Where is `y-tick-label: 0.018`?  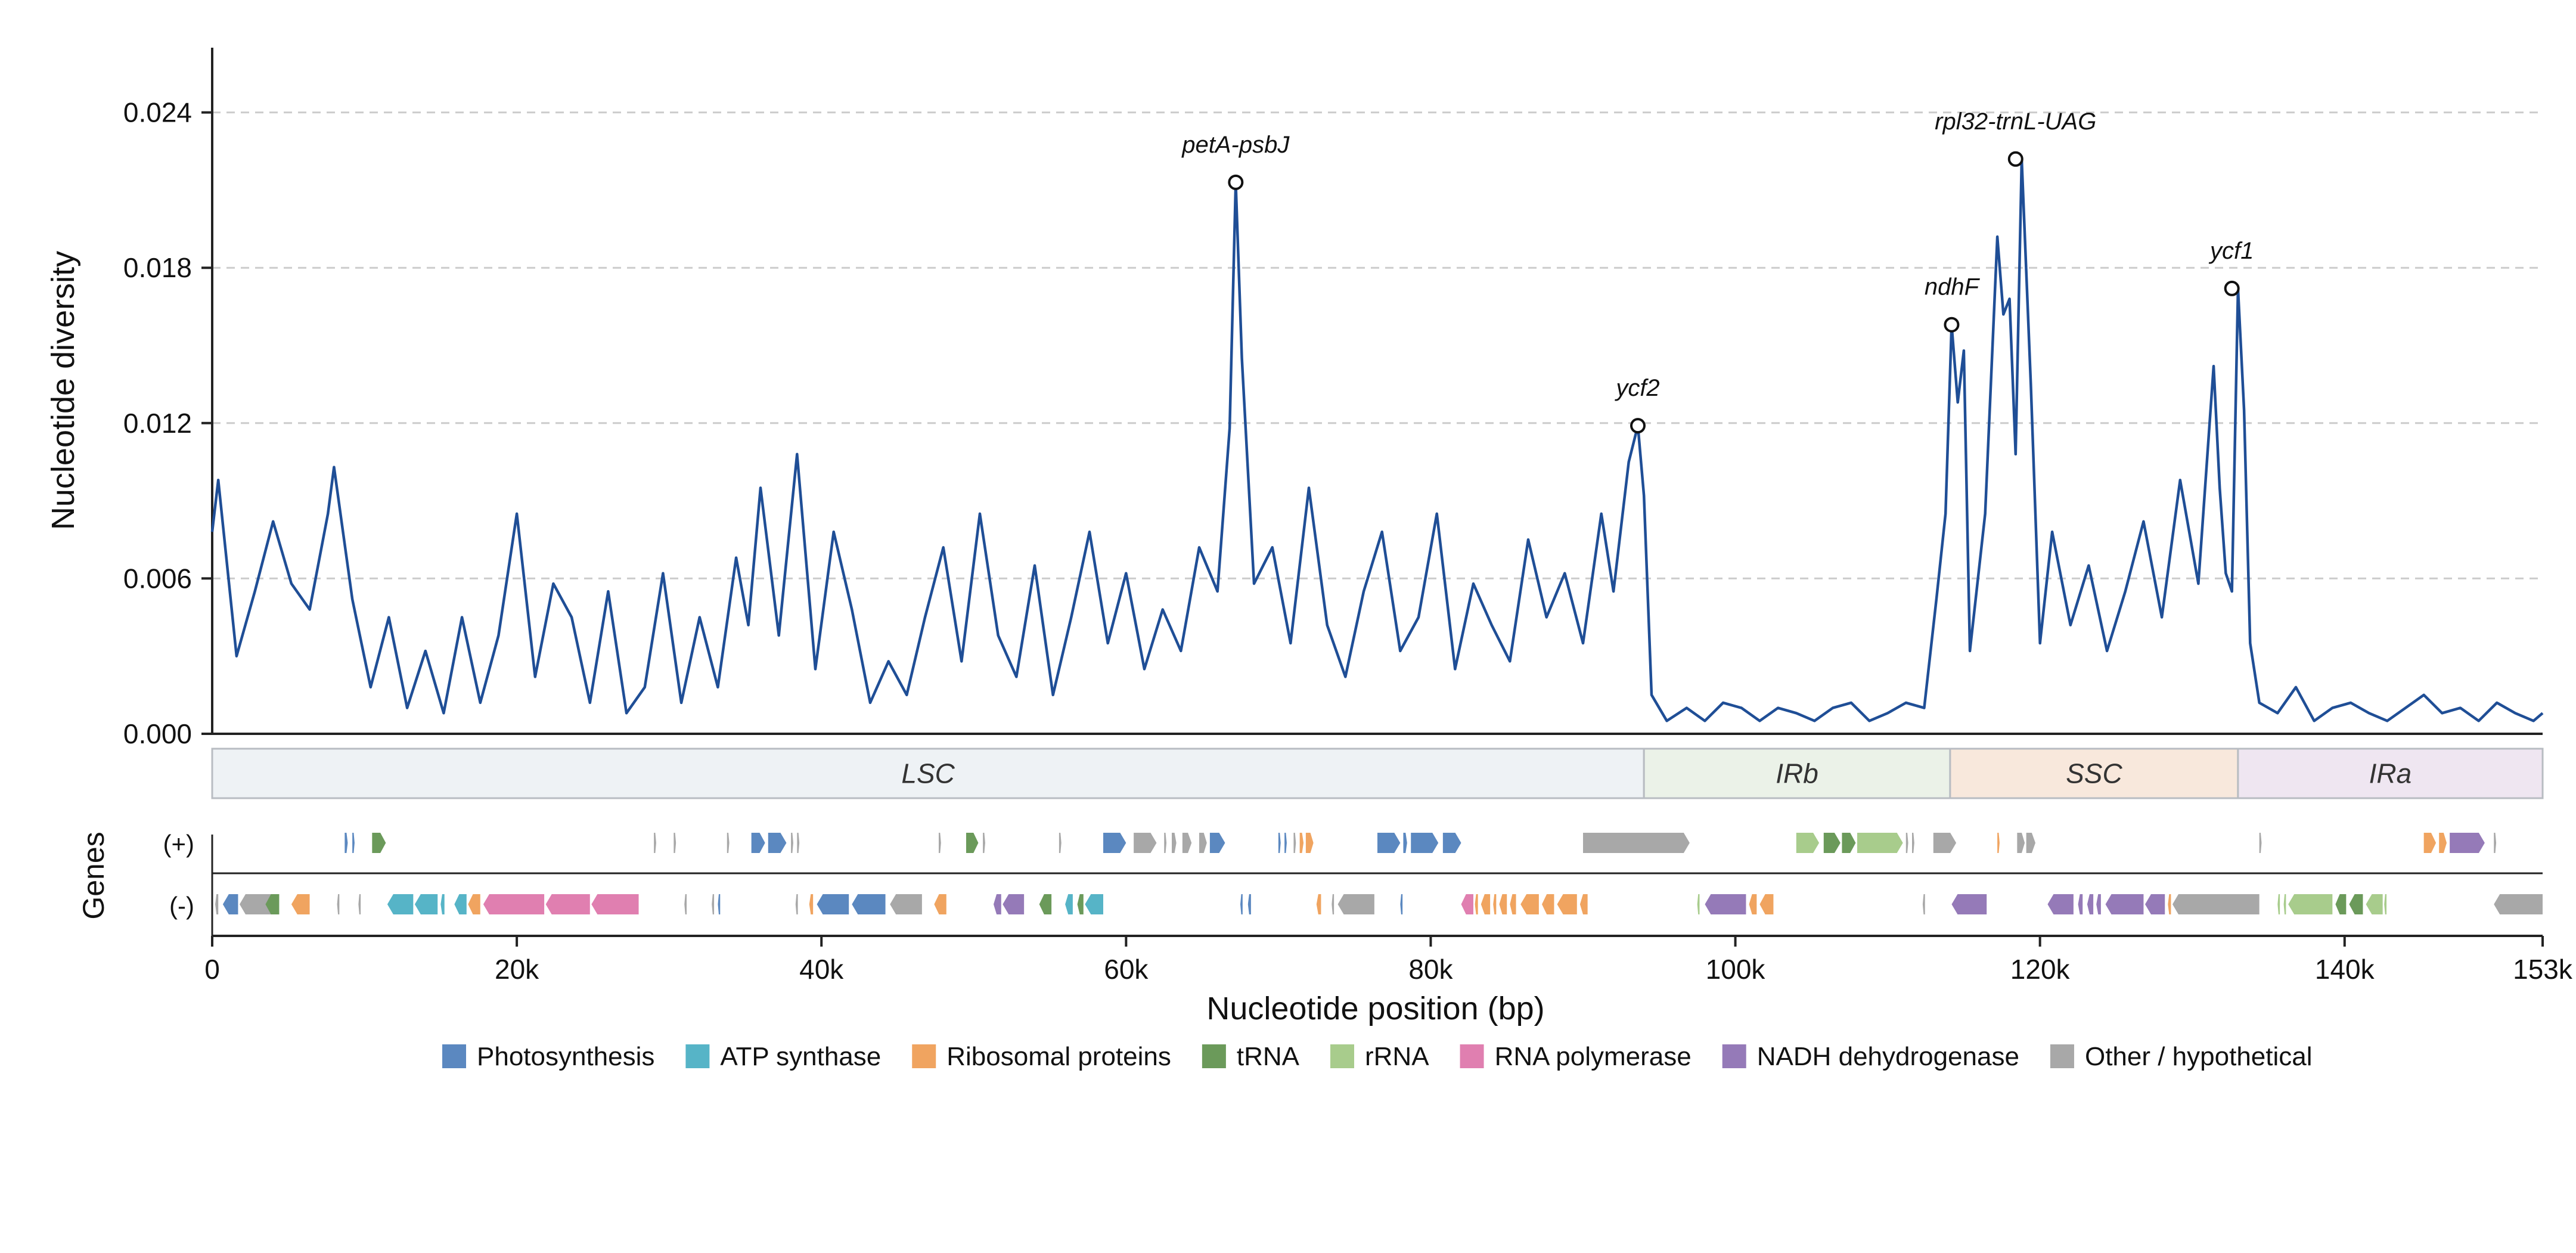 y-tick-label: 0.018 is located at coordinates (158, 267).